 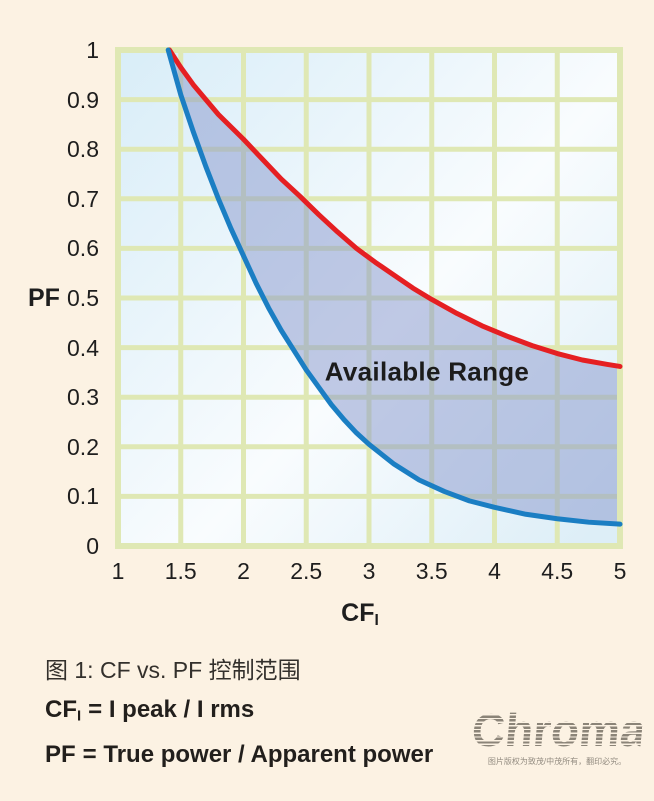 What do you see at coordinates (431, 571) in the screenshot?
I see `x-tick-label: 3.5` at bounding box center [431, 571].